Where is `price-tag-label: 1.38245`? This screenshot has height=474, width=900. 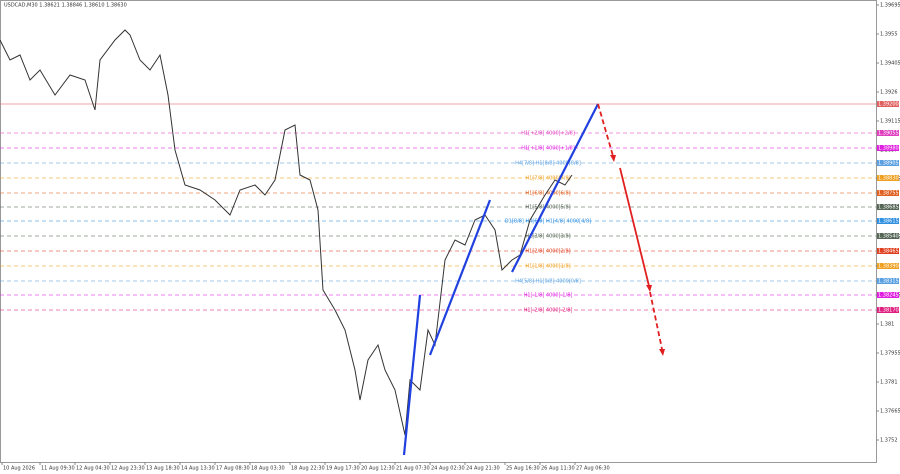
price-tag-label: 1.38245 is located at coordinates (888, 296).